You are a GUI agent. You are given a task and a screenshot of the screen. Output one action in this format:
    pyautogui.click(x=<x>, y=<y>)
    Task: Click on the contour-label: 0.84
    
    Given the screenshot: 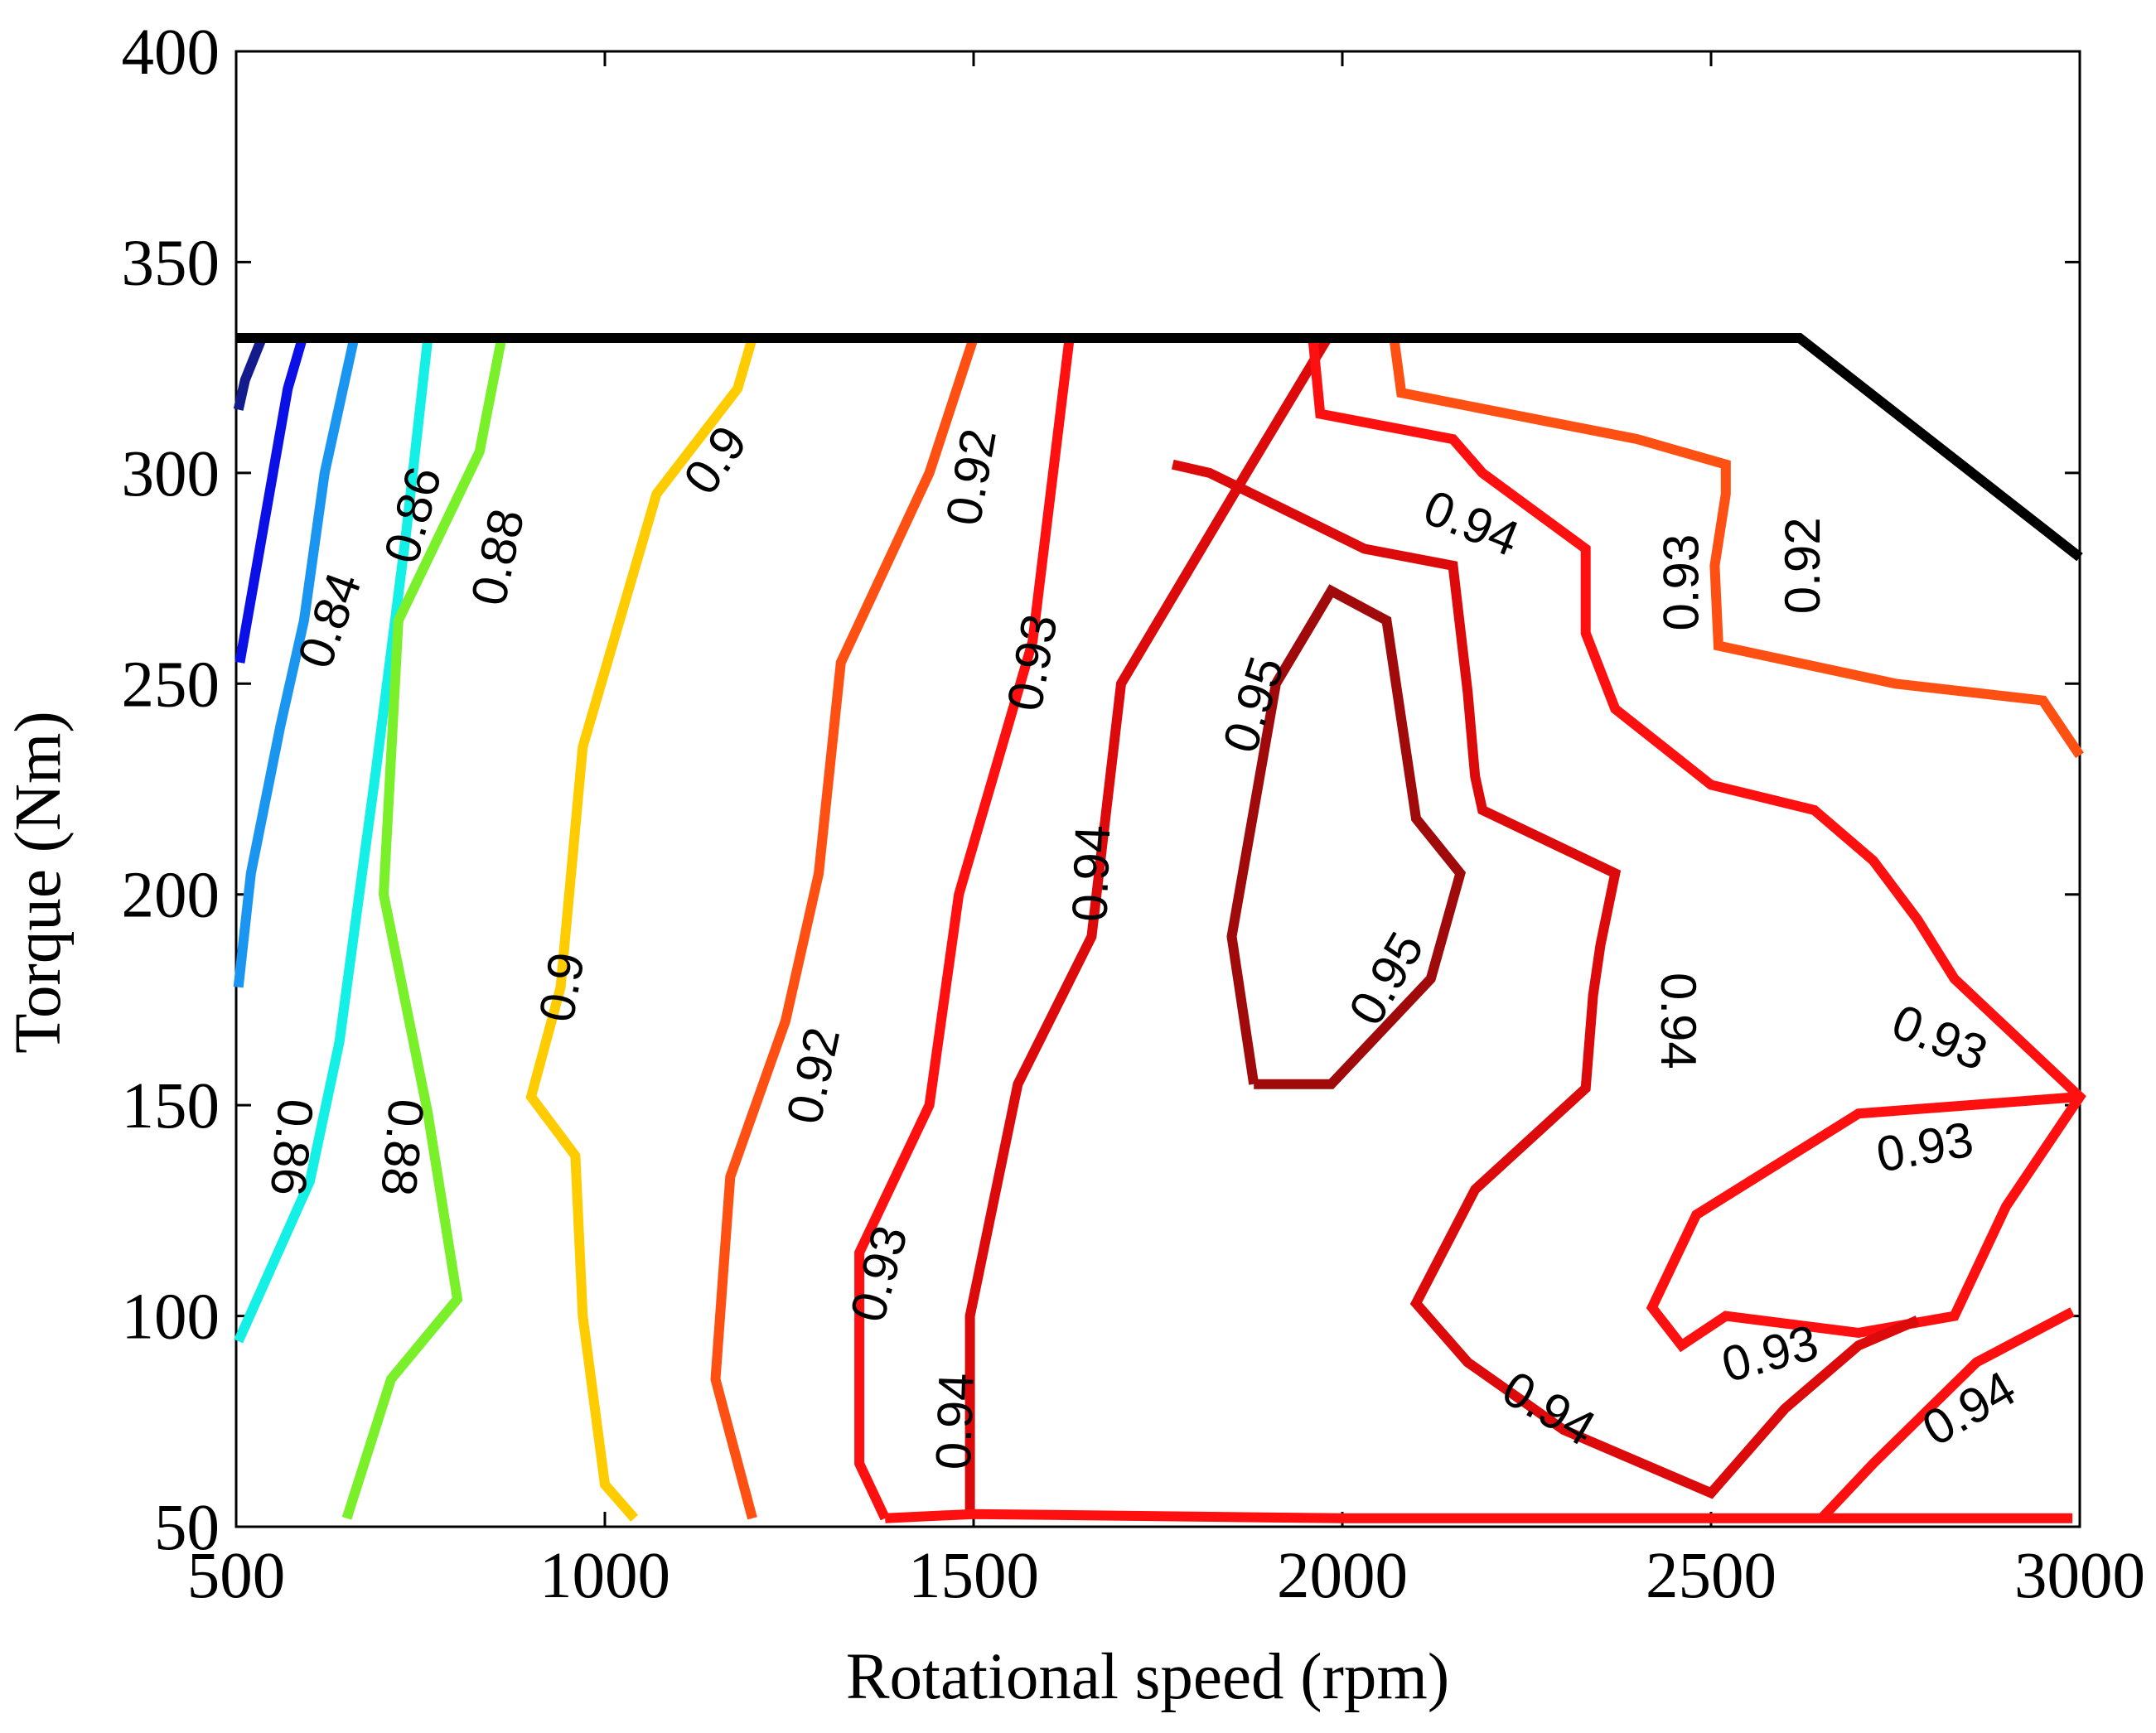 What is the action you would take?
    pyautogui.click(x=329, y=620)
    